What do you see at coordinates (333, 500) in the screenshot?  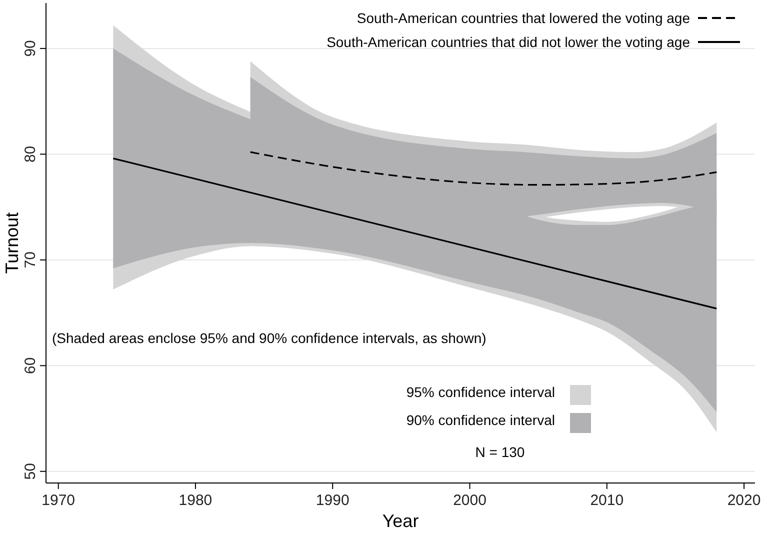 I see `x-tick-label: 1990` at bounding box center [333, 500].